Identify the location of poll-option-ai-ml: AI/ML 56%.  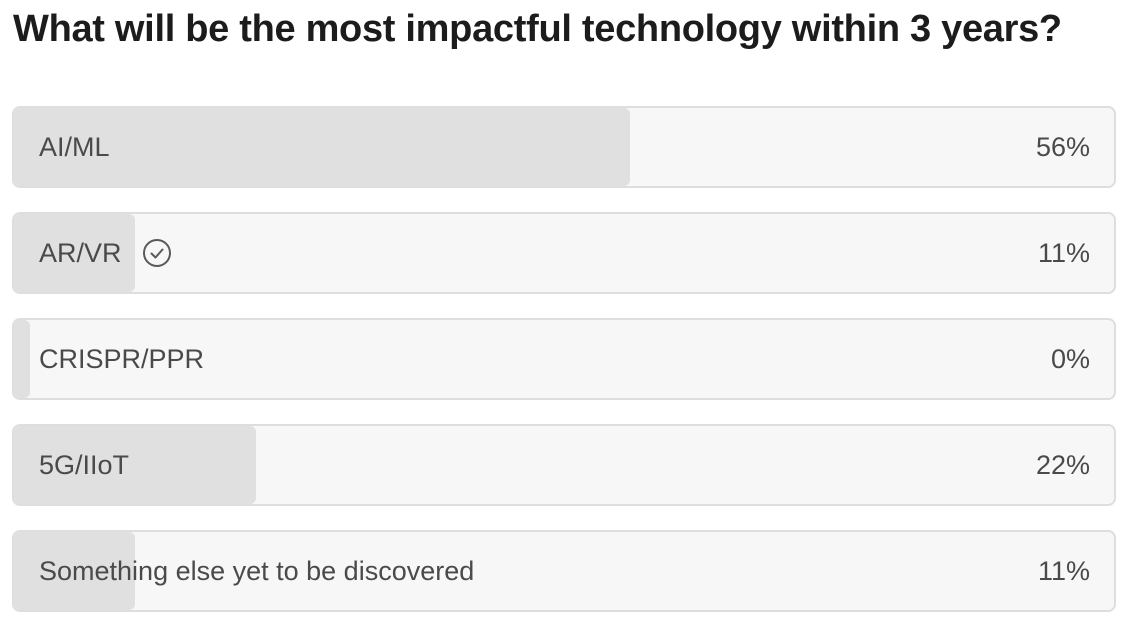
(564, 147).